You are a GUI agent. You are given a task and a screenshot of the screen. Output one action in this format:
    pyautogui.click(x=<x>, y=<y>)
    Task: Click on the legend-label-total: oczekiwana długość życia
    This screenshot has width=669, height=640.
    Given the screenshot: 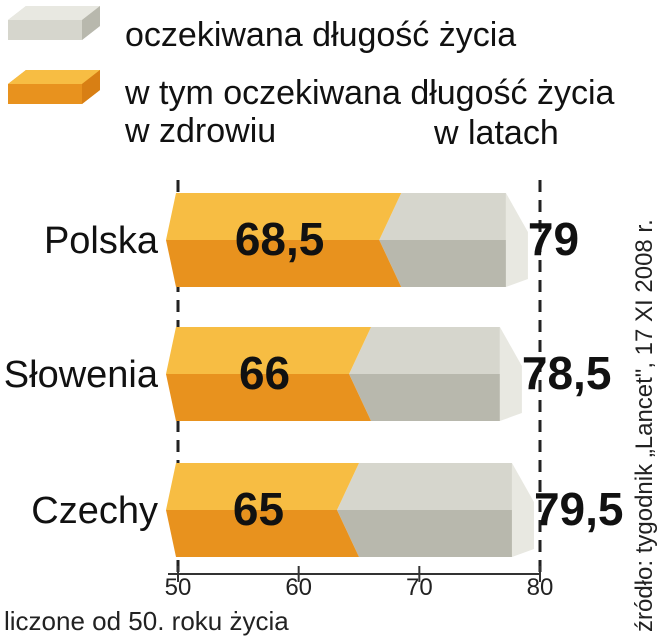 What is the action you would take?
    pyautogui.click(x=320, y=35)
    